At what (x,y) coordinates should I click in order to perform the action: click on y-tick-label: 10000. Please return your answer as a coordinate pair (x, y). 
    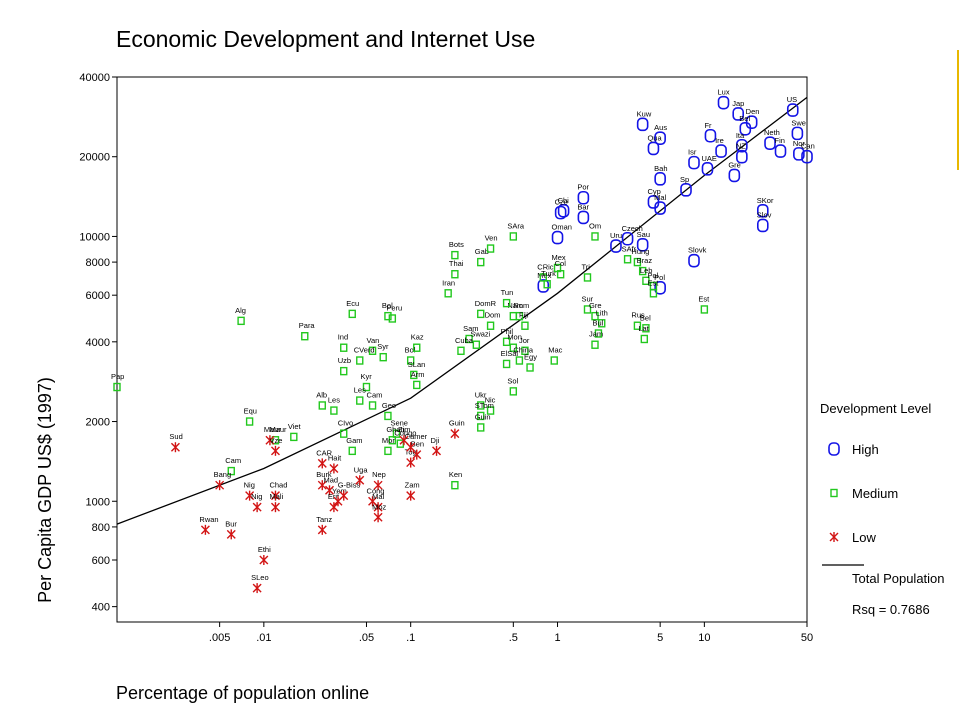
    Looking at the image, I should click on (94, 237).